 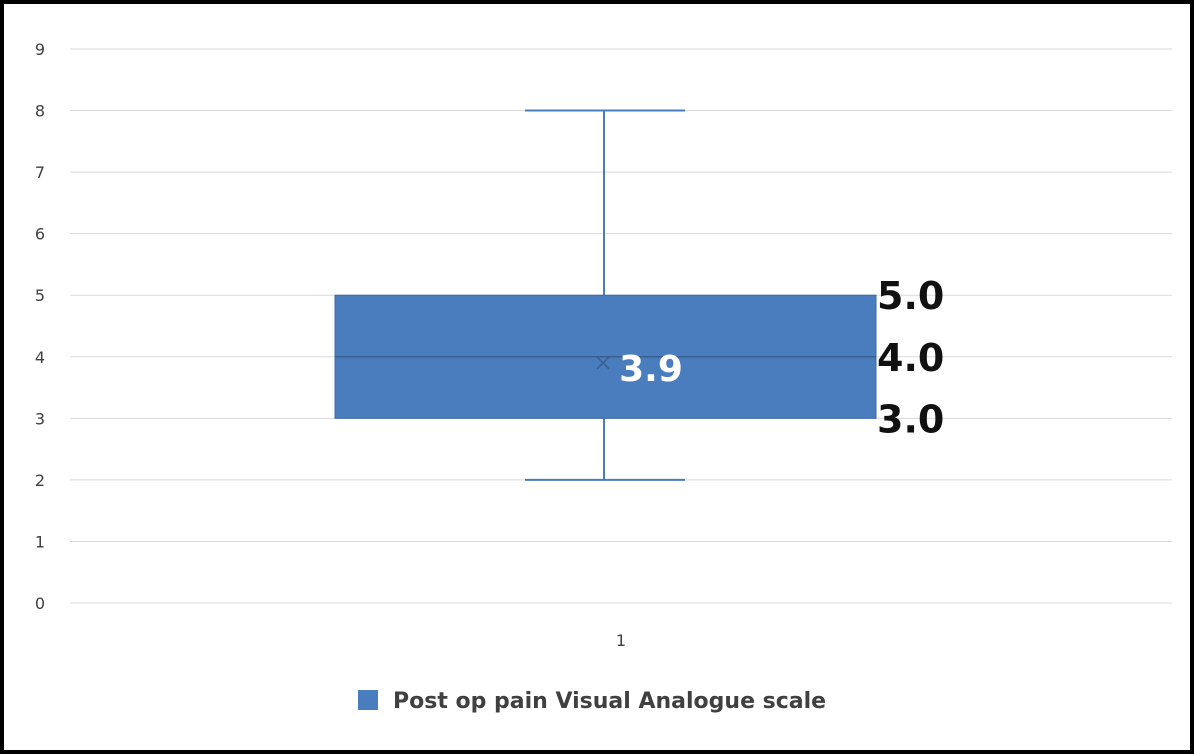 I want to click on legend-swatch, so click(x=368, y=700).